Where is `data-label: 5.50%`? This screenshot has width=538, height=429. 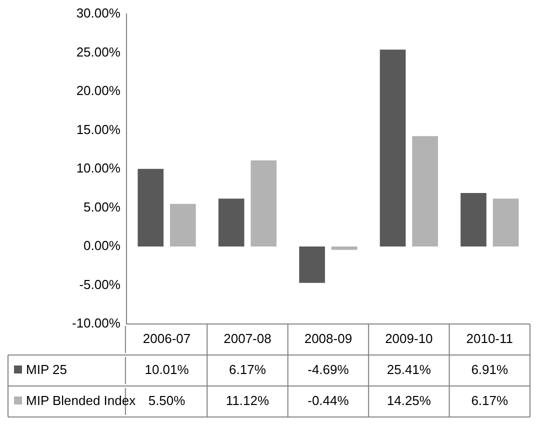
data-label: 5.50% is located at coordinates (167, 400).